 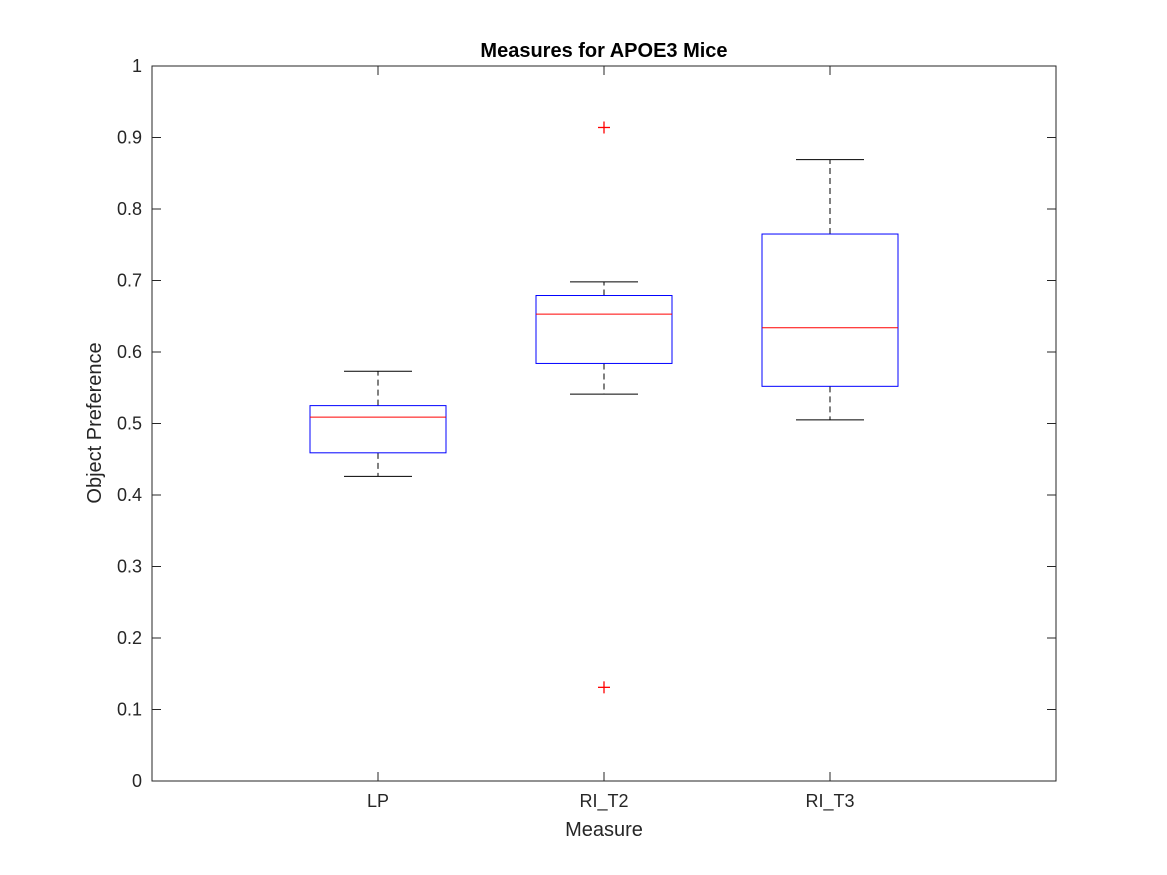 I want to click on y-tick-label: 0.7, so click(x=129, y=281).